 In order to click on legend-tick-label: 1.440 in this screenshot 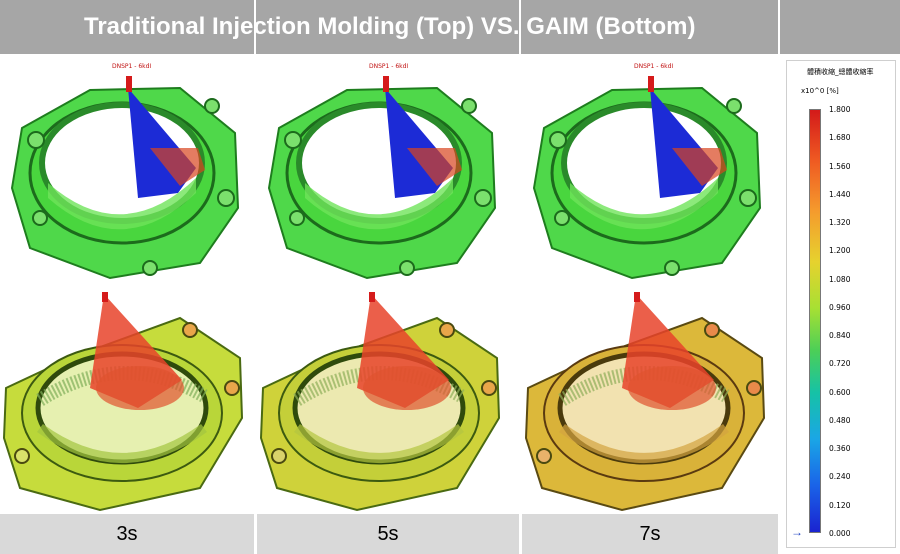, I will do `click(840, 194)`.